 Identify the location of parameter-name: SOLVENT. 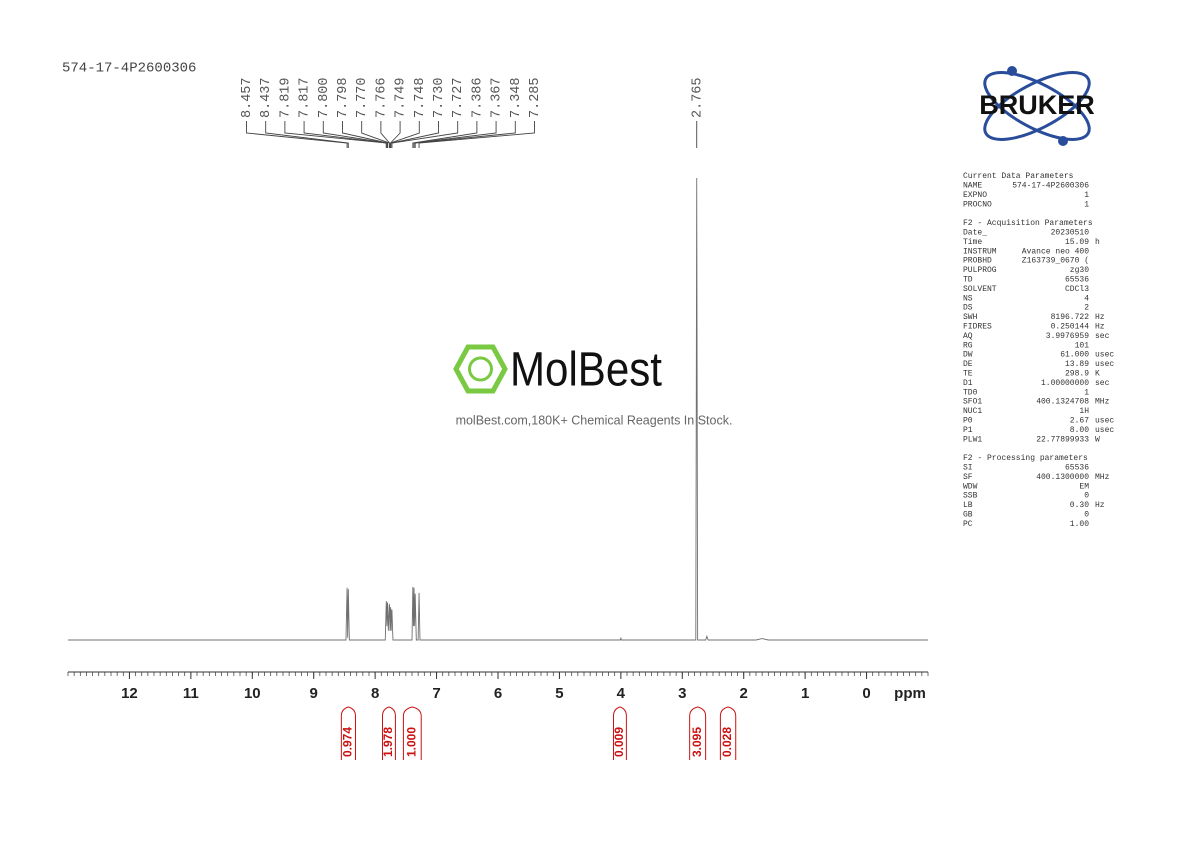
(980, 289).